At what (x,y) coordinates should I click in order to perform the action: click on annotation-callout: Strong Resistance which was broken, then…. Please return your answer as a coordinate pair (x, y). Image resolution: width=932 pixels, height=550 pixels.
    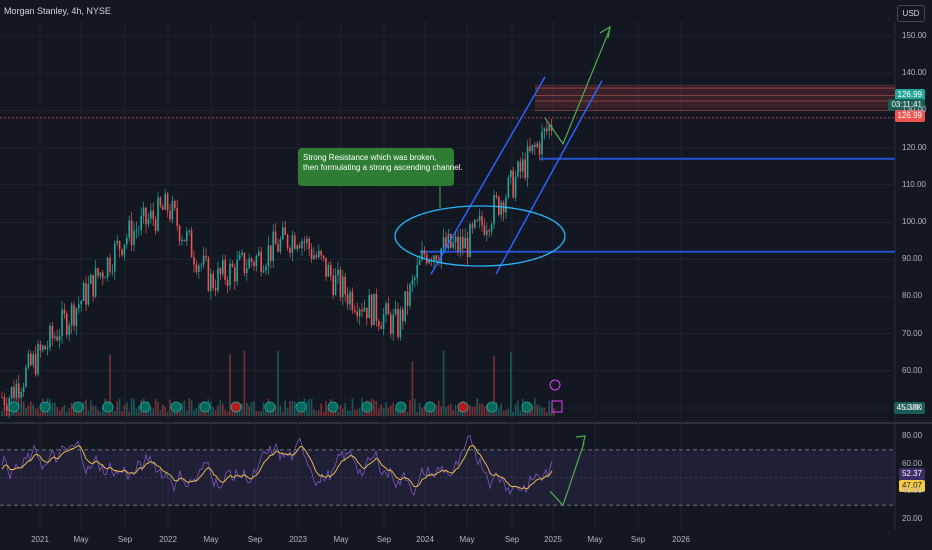
    Looking at the image, I should click on (380, 167).